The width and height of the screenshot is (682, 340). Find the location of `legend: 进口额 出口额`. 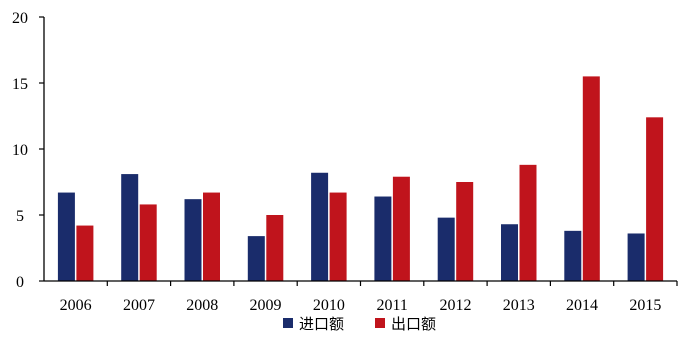

legend: 进口额 出口额 is located at coordinates (359, 324).